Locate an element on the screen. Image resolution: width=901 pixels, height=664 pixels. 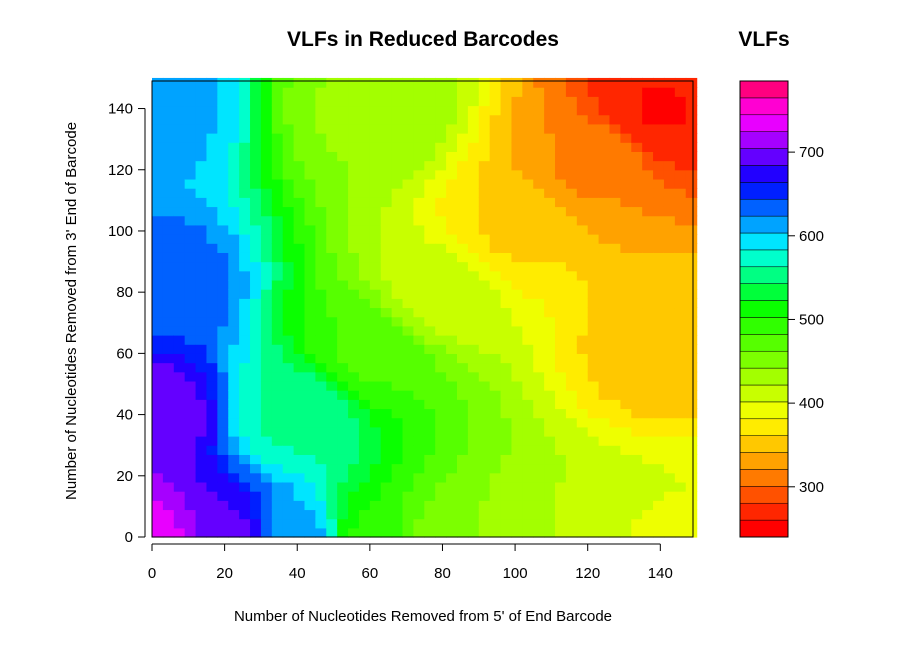
x-tick-label: 0 is located at coordinates (152, 573).